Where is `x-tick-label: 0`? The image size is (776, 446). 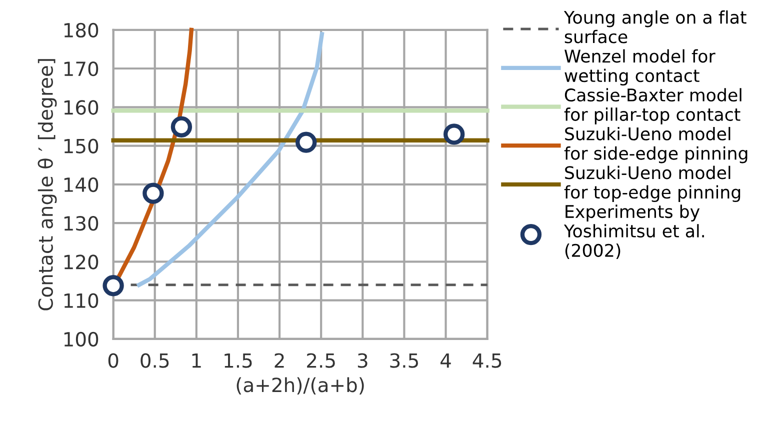
x-tick-label: 0 is located at coordinates (113, 360).